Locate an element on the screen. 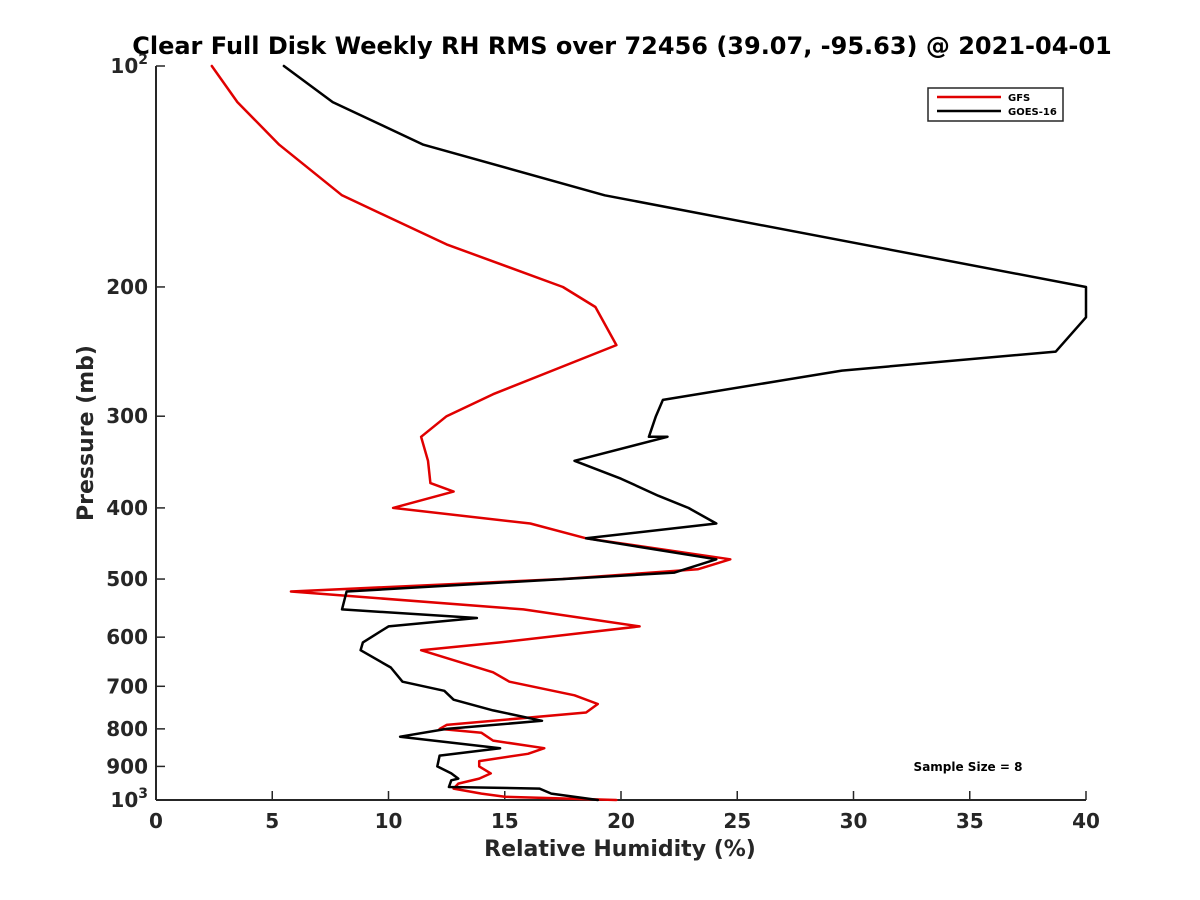 Image resolution: width=1200 pixels, height=900 pixels. y-tick-label: 400 is located at coordinates (127, 508).